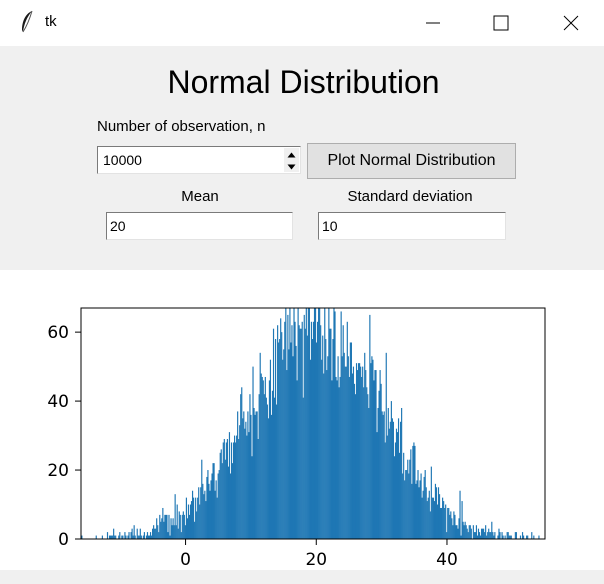  I want to click on close-button, so click(571, 23).